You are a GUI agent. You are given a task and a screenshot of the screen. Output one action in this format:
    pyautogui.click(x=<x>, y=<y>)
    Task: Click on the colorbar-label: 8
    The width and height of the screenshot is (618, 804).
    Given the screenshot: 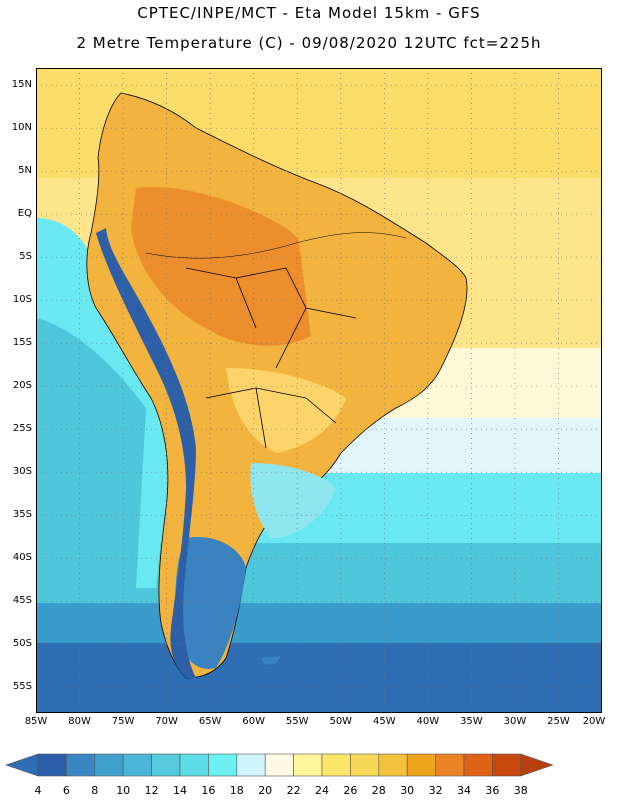 What is the action you would take?
    pyautogui.click(x=95, y=790)
    